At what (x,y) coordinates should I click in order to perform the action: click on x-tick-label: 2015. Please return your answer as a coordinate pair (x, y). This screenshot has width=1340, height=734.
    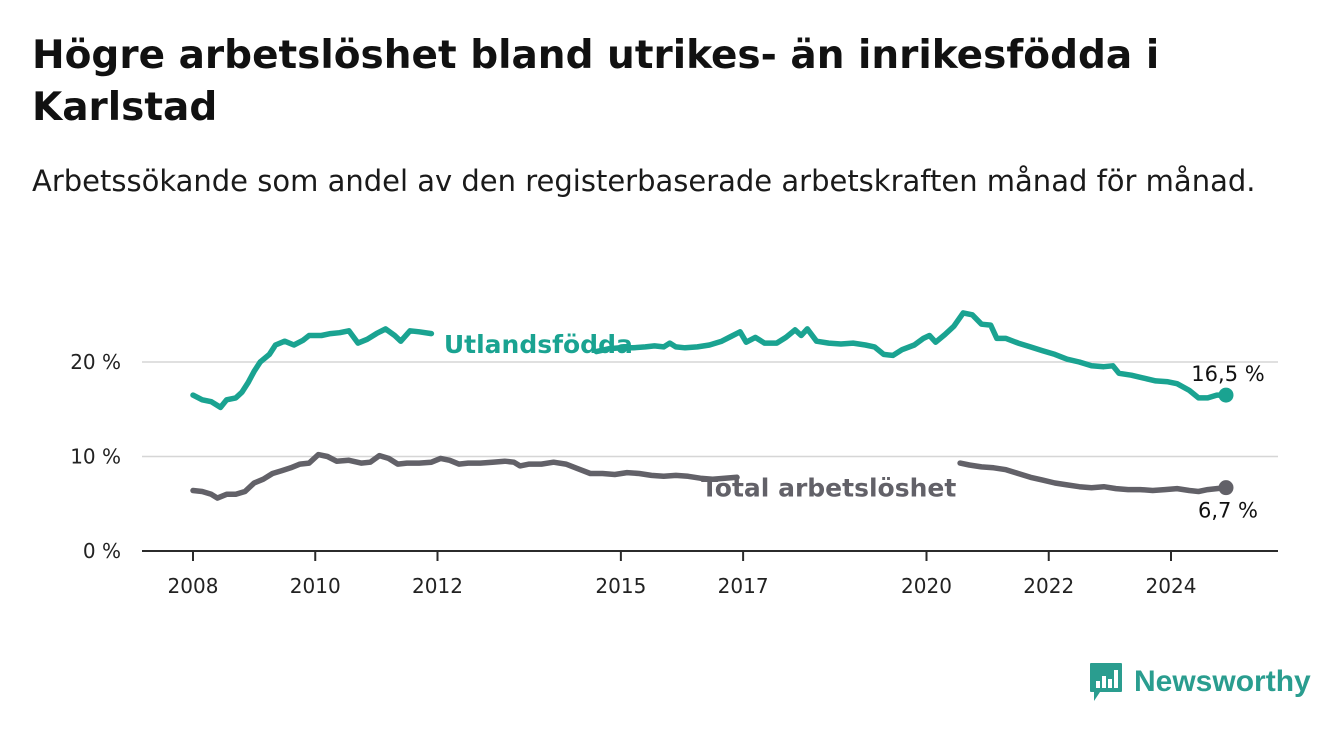
    Looking at the image, I should click on (620, 586).